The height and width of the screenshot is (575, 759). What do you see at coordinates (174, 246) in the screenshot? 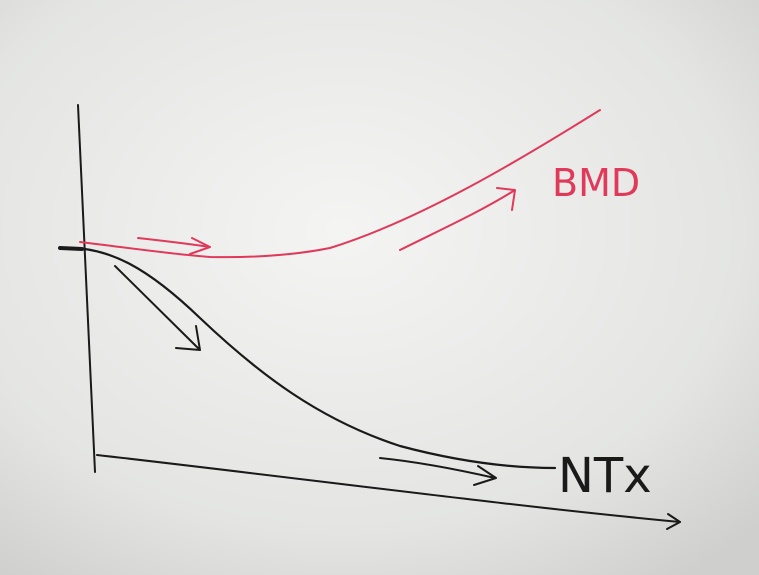
I see `flat-red-arrow` at bounding box center [174, 246].